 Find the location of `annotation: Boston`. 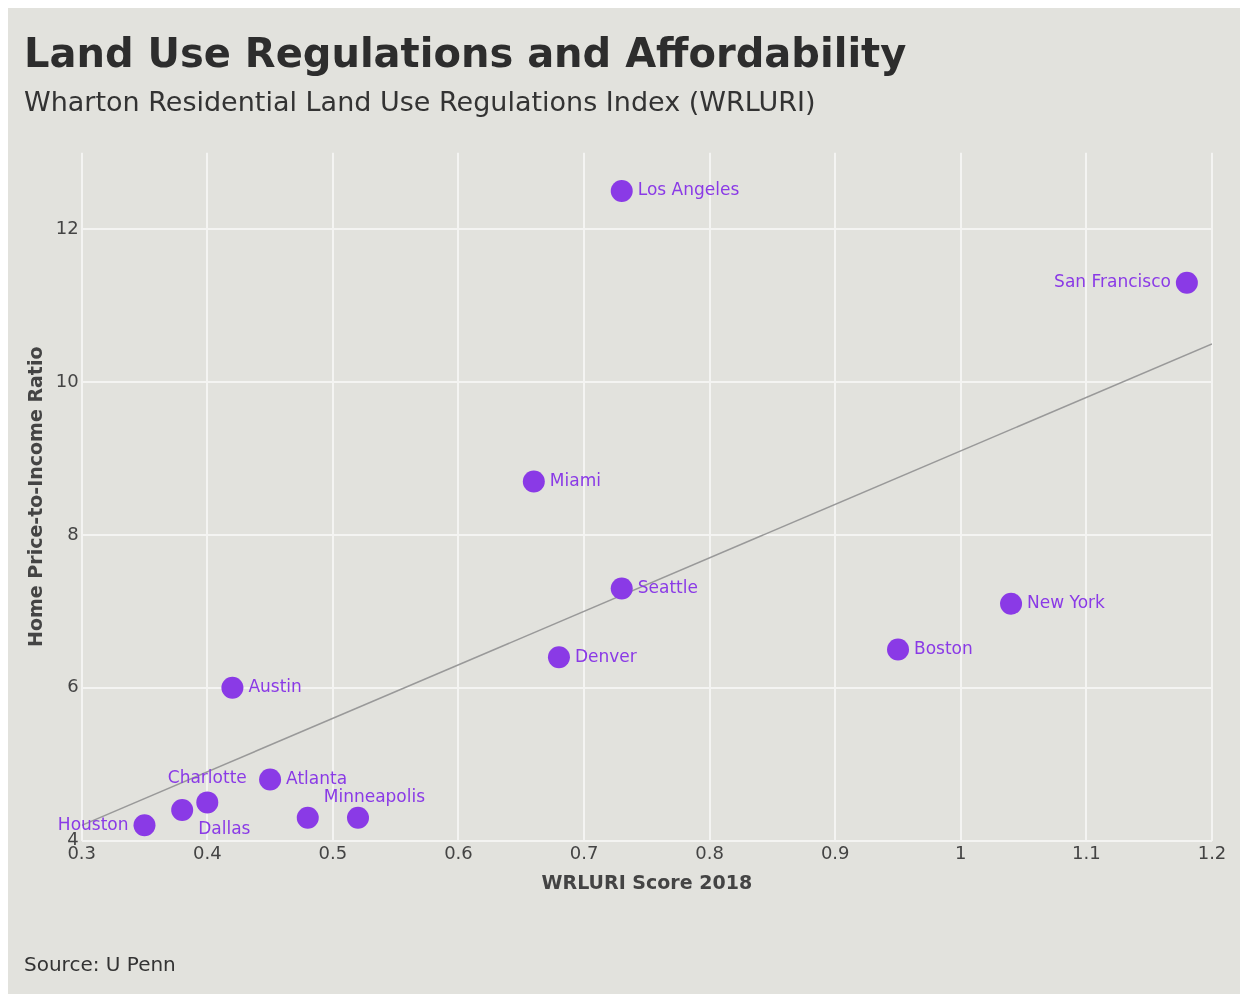

annotation: Boston is located at coordinates (943, 647).